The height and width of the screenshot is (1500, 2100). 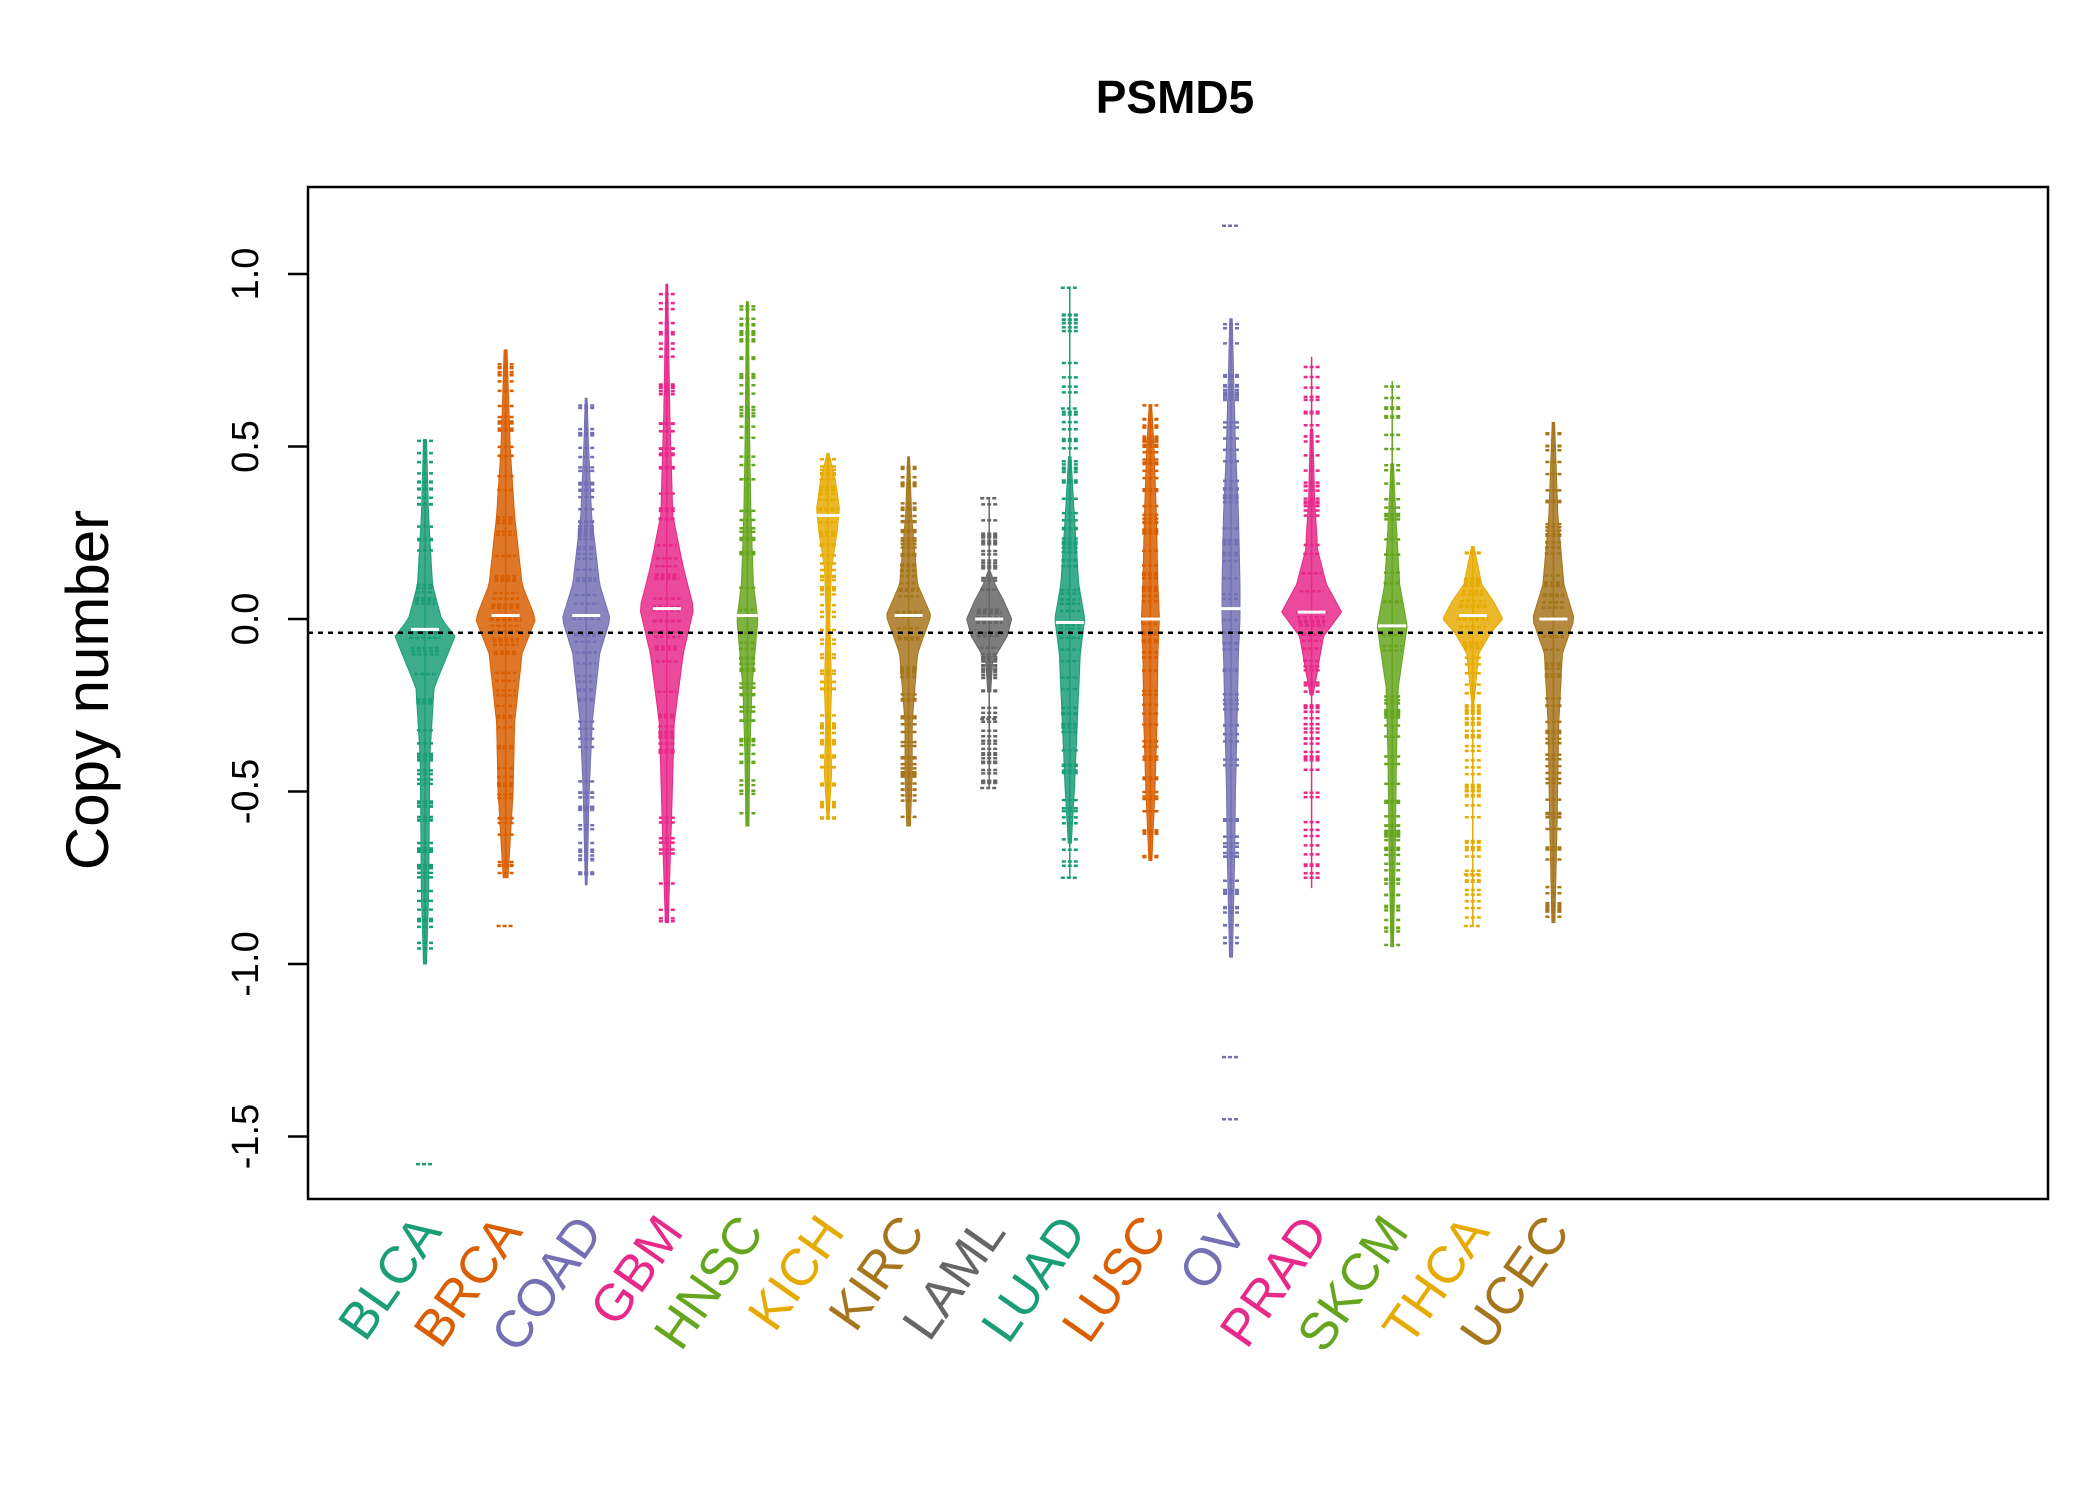 What do you see at coordinates (246, 791) in the screenshot?
I see `y-tick-label: -0.5` at bounding box center [246, 791].